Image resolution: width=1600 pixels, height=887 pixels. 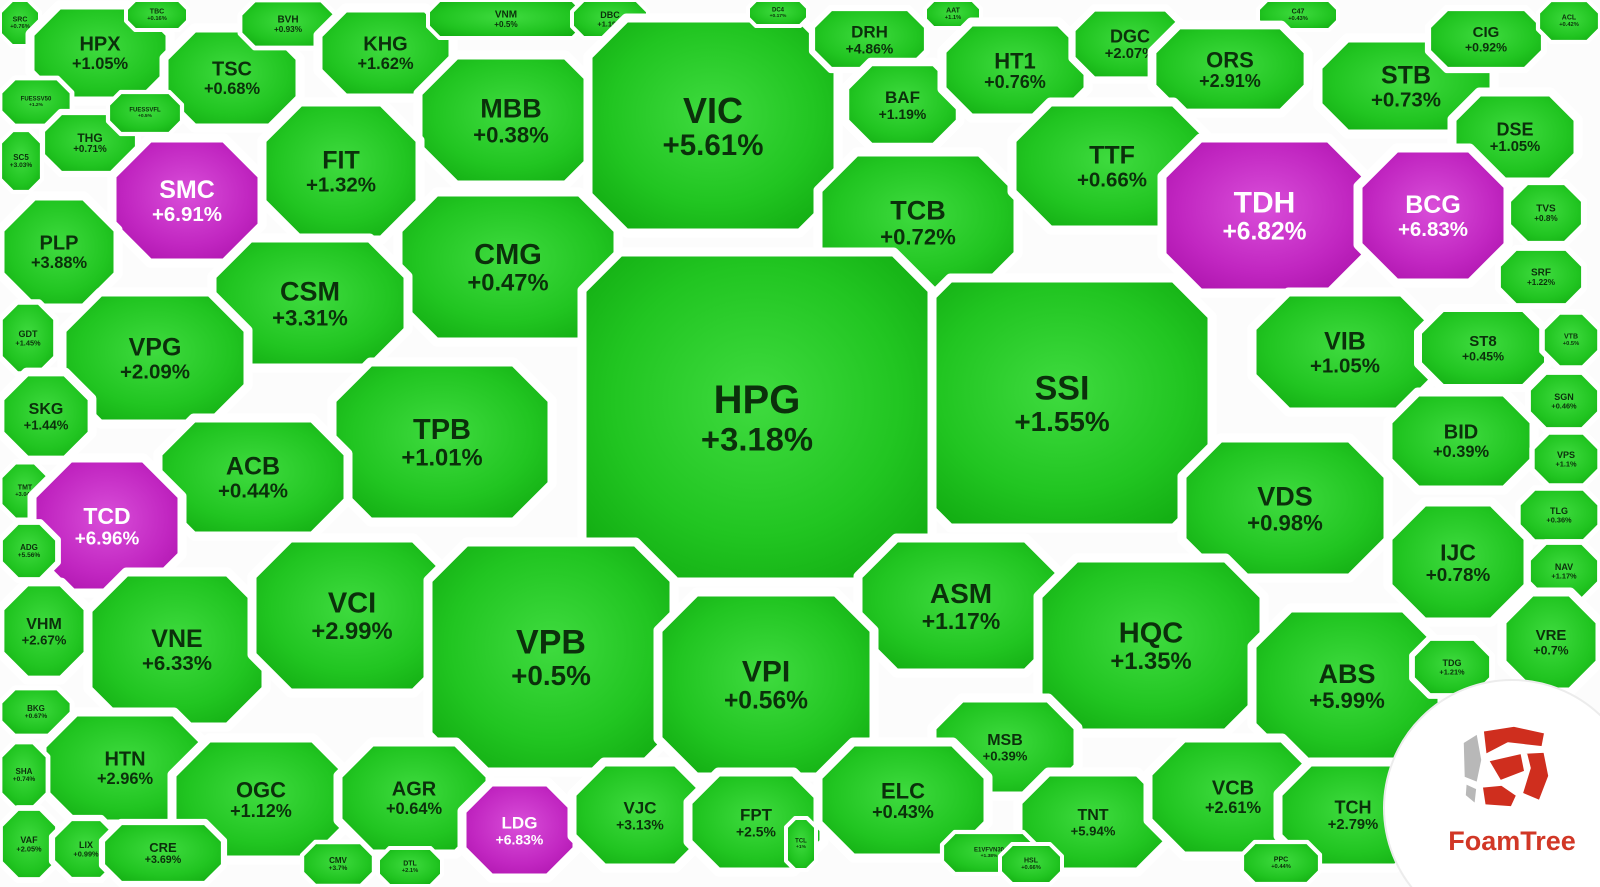 I want to click on cell-MBB: MBB+0.38%, so click(x=511, y=120).